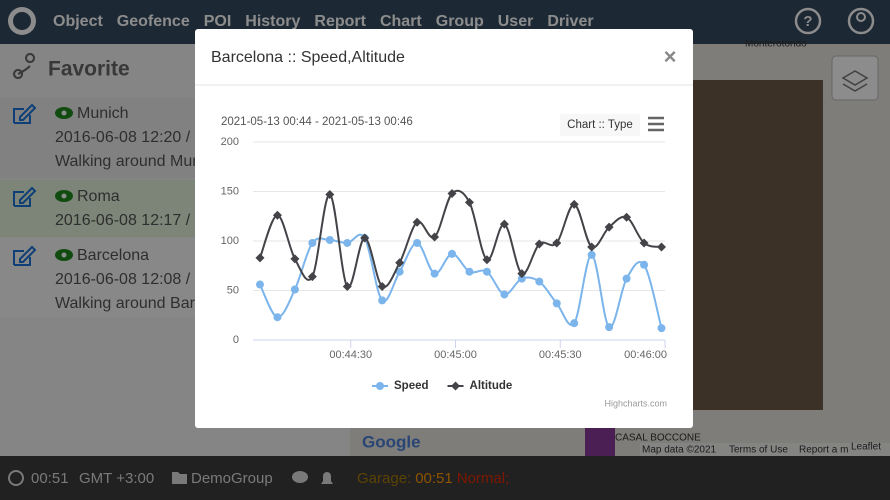  Describe the element at coordinates (855, 78) in the screenshot. I see `layers-button` at that location.